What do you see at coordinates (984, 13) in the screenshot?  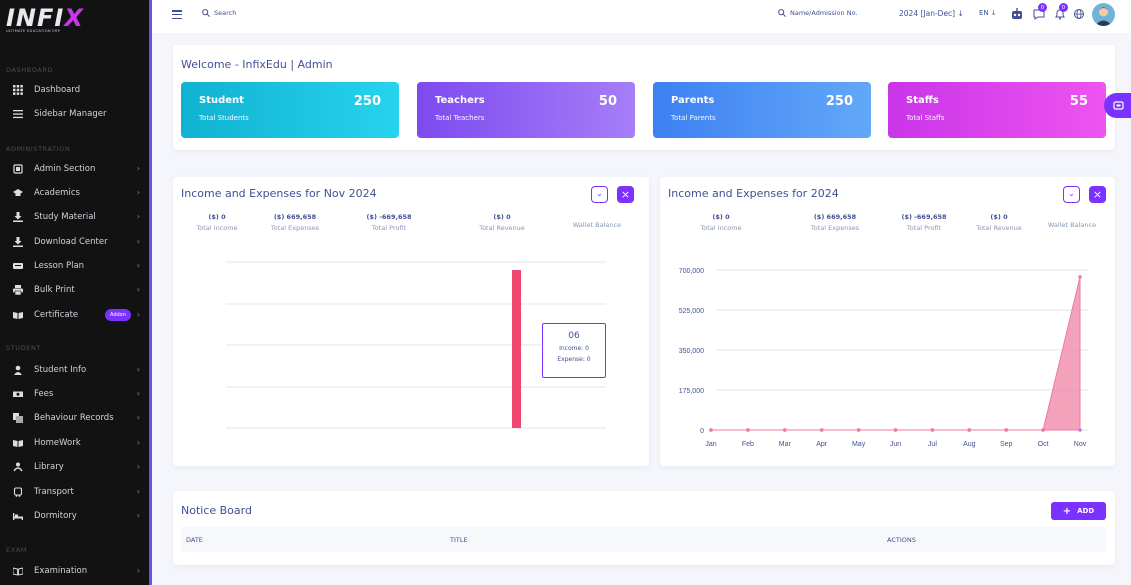 I see `lang-label: EN` at bounding box center [984, 13].